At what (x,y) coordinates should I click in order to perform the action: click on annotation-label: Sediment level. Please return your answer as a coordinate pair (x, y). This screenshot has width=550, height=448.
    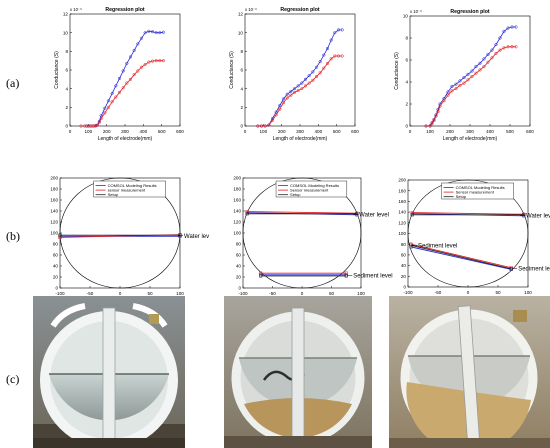
    Looking at the image, I should click on (437, 246).